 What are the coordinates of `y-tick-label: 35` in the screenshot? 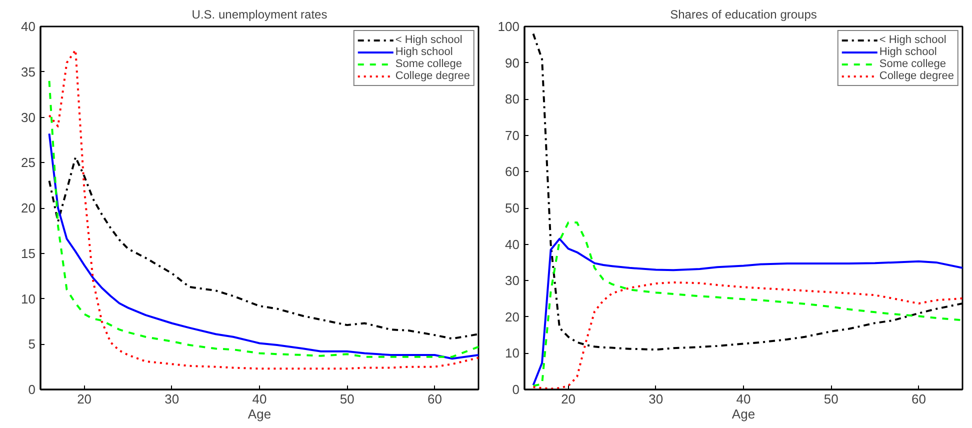 It's located at (28, 72).